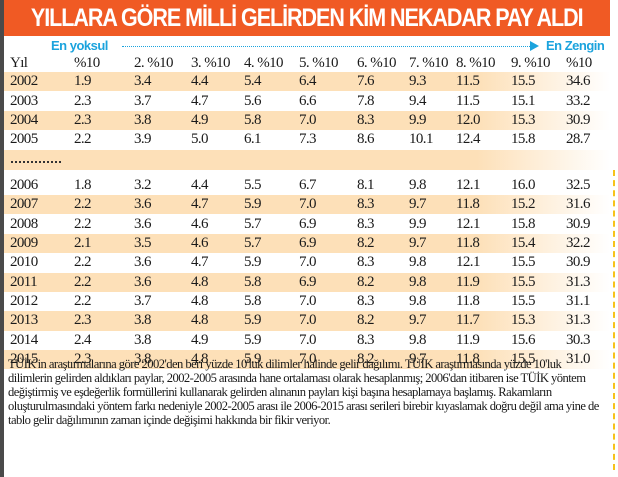 This screenshot has width=618, height=477. I want to click on table-row: 2015 2.3 3.8 4.8 5.9 7.0 8.2 9.7 11.8 15.5 31.0, so click(307, 360).